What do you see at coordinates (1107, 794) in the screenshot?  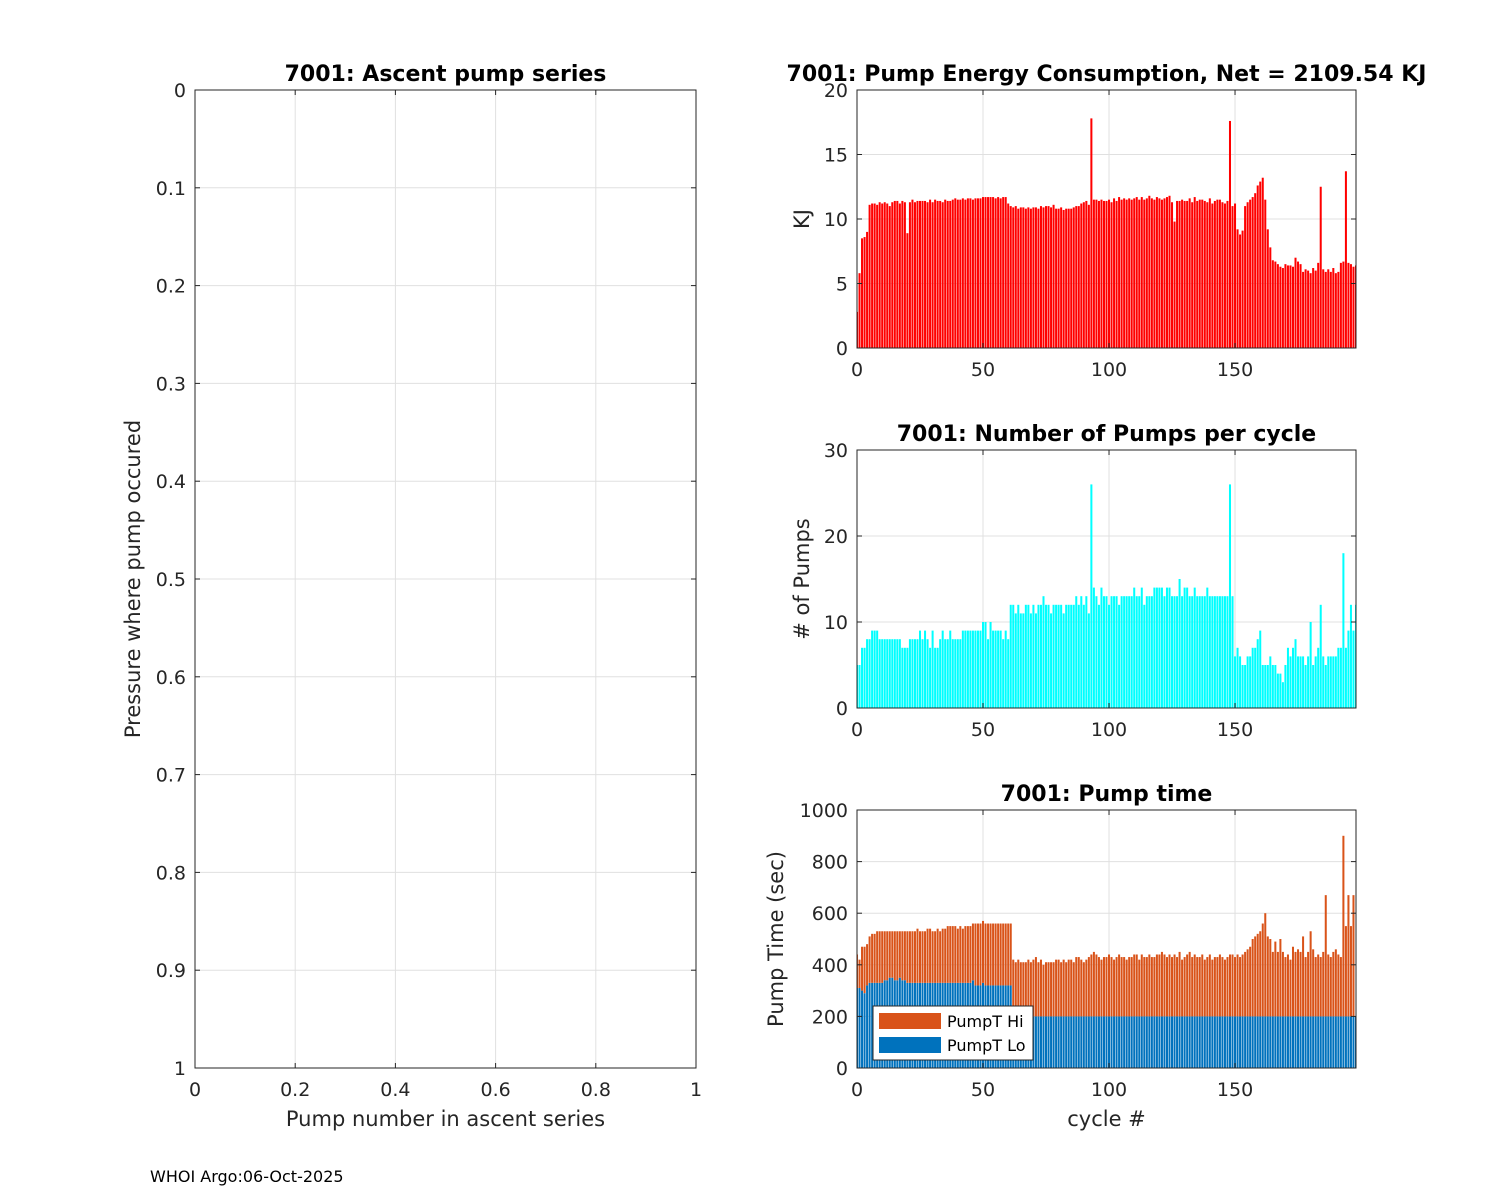 I see `pumptime-title: 7001: Pump time` at bounding box center [1107, 794].